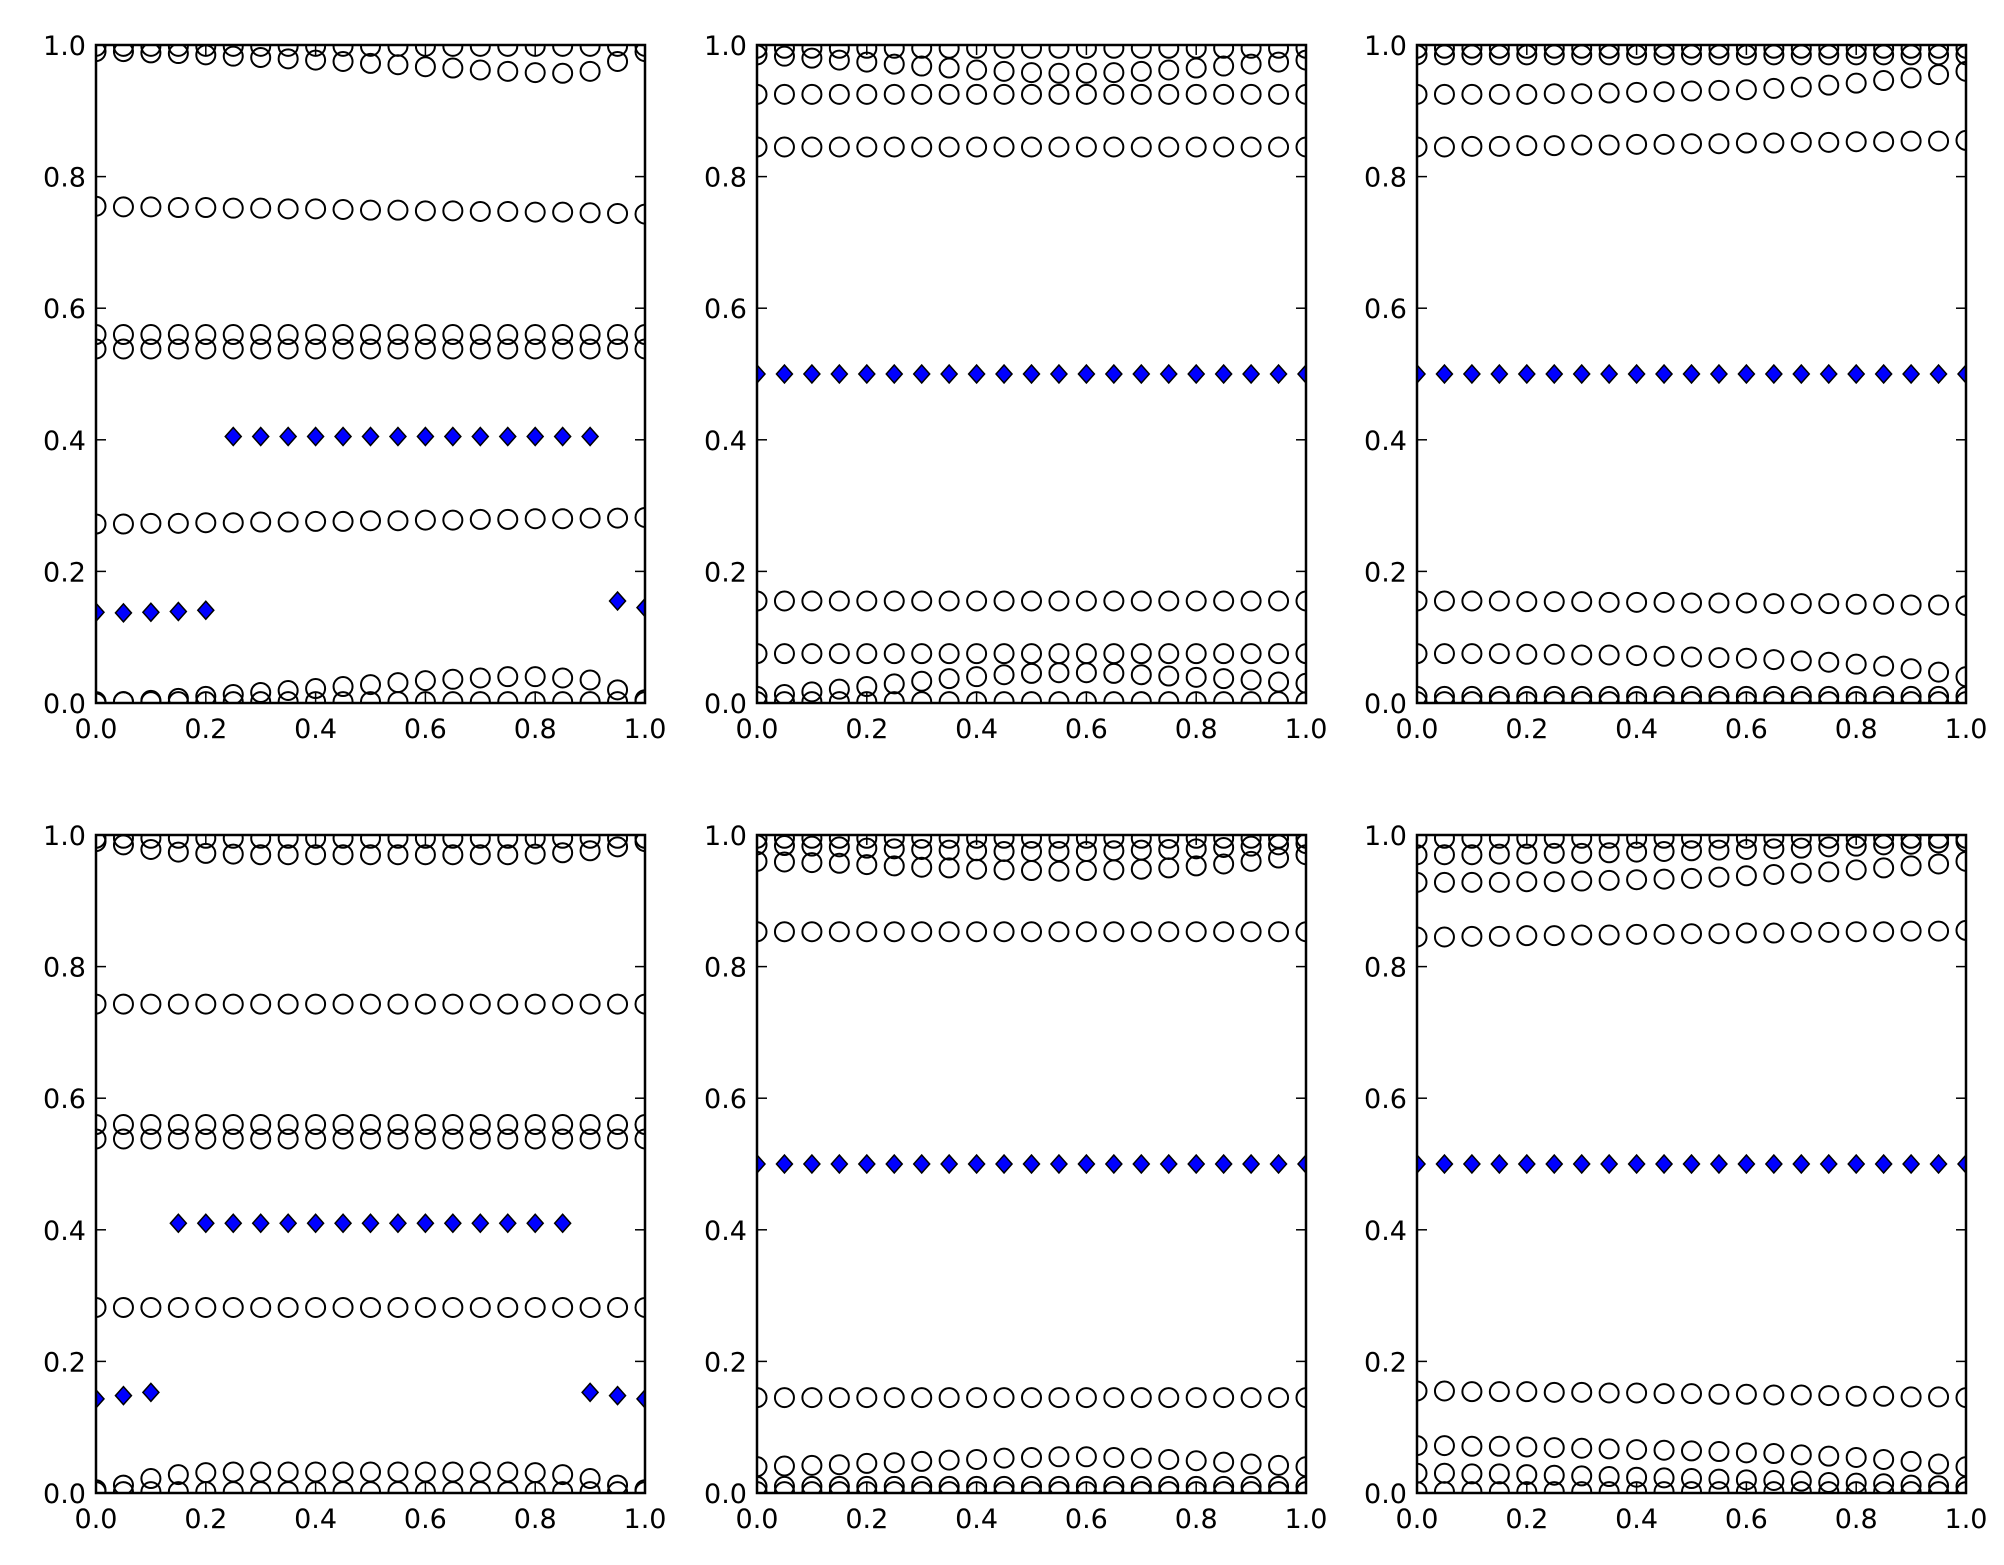 This screenshot has width=2004, height=1565. Describe the element at coordinates (1675, 388) in the screenshot. I see `subplot: 0.0 0.2 0.4 0.6 0.8 1.0 0.0 0.2 0.4 0.6 0.8 1.0` at that location.